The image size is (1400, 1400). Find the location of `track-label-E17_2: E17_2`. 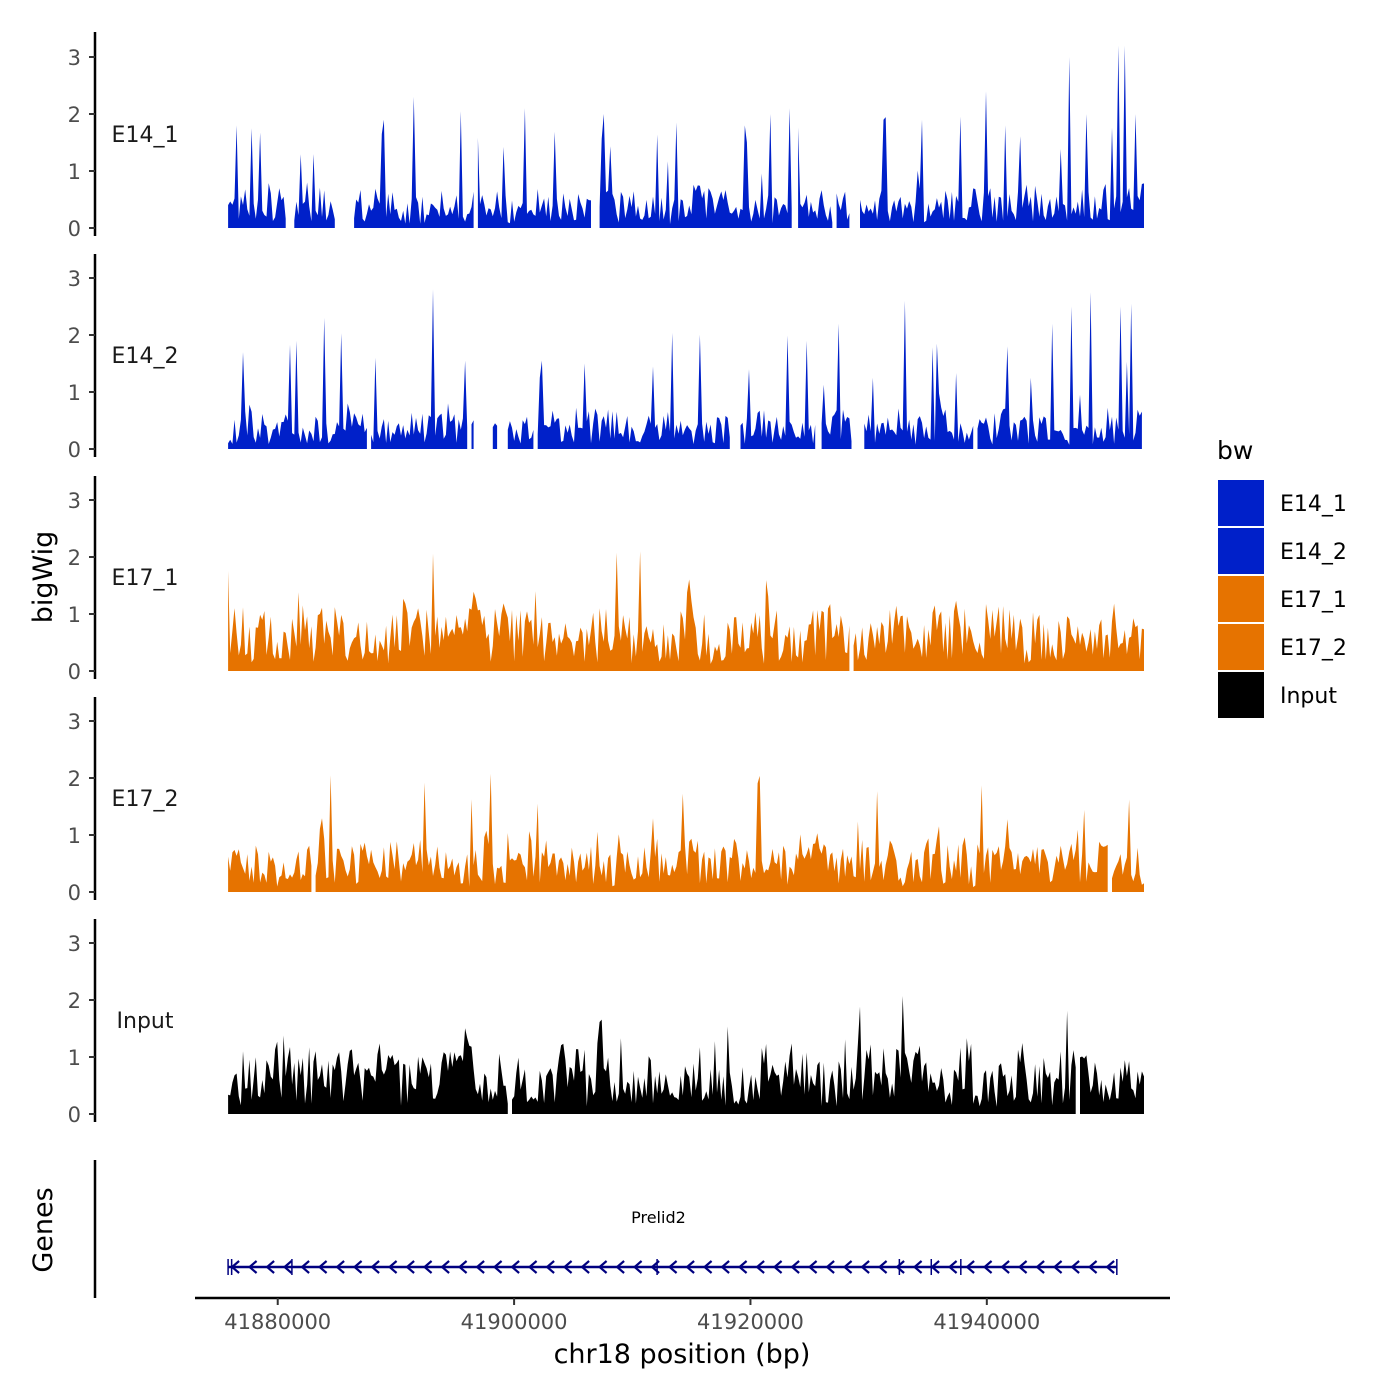

track-label-E17_2: E17_2 is located at coordinates (145, 799).